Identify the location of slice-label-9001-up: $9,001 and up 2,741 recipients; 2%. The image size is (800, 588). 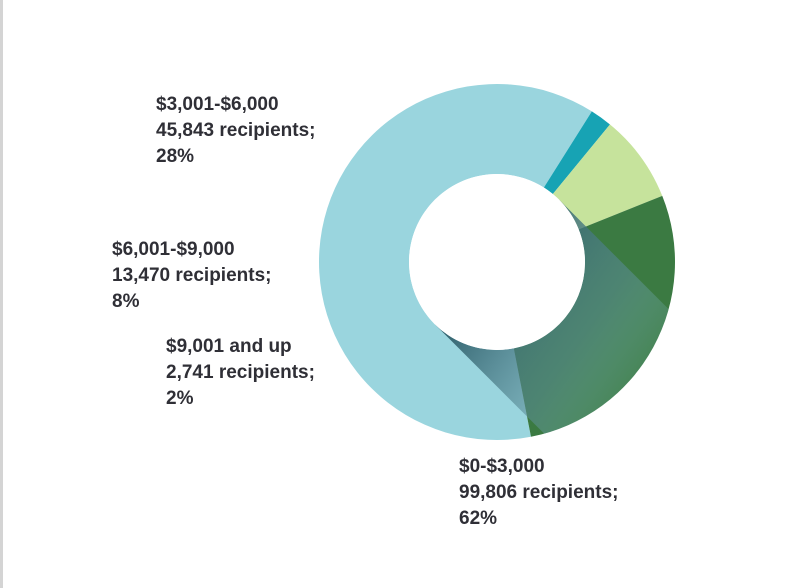
(240, 373).